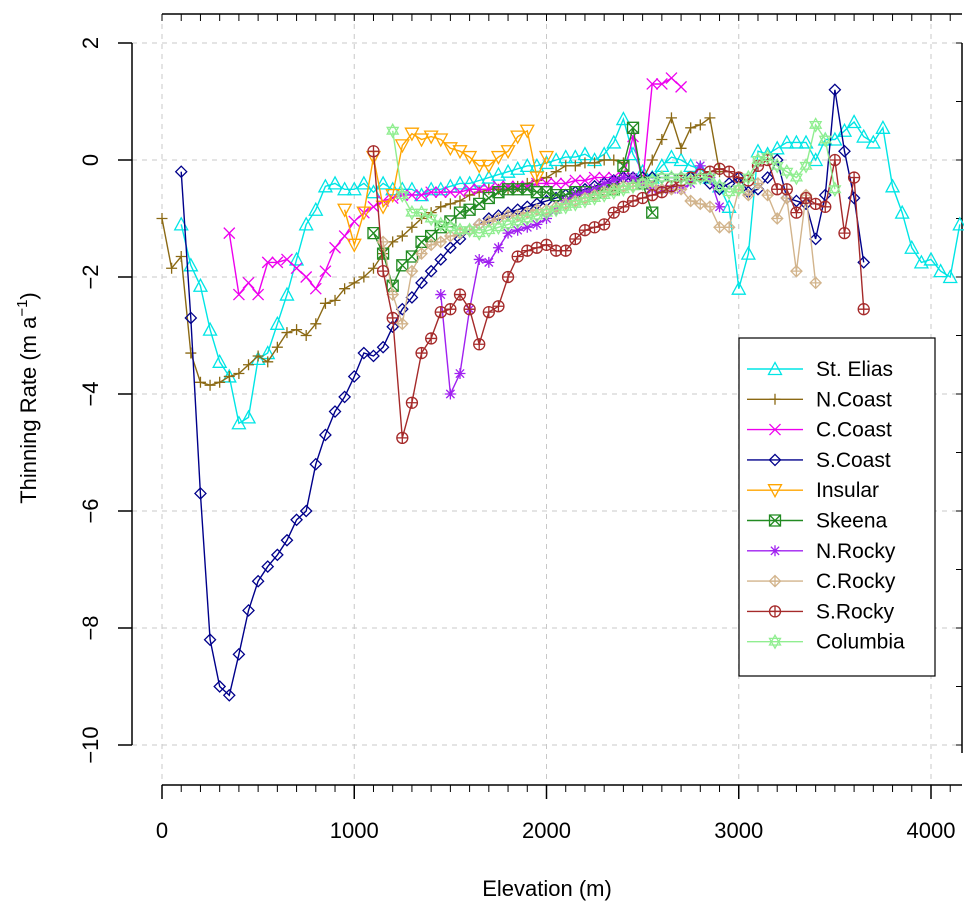  Describe the element at coordinates (837, 507) in the screenshot. I see `legend-box` at that location.